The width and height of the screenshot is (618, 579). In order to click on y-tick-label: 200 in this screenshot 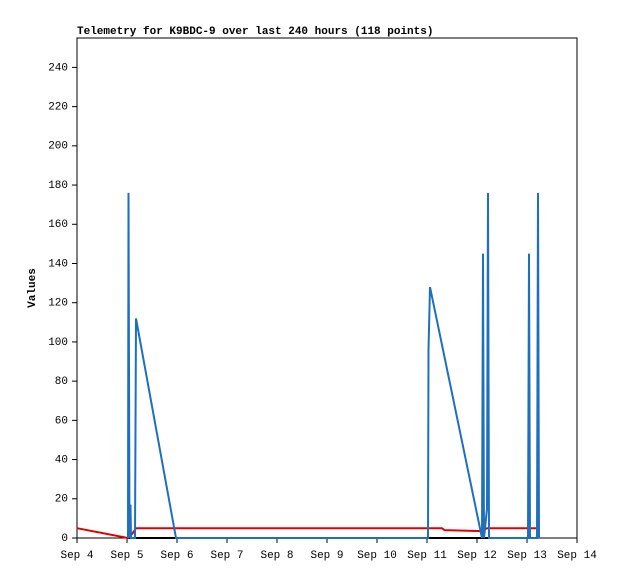, I will do `click(58, 147)`.